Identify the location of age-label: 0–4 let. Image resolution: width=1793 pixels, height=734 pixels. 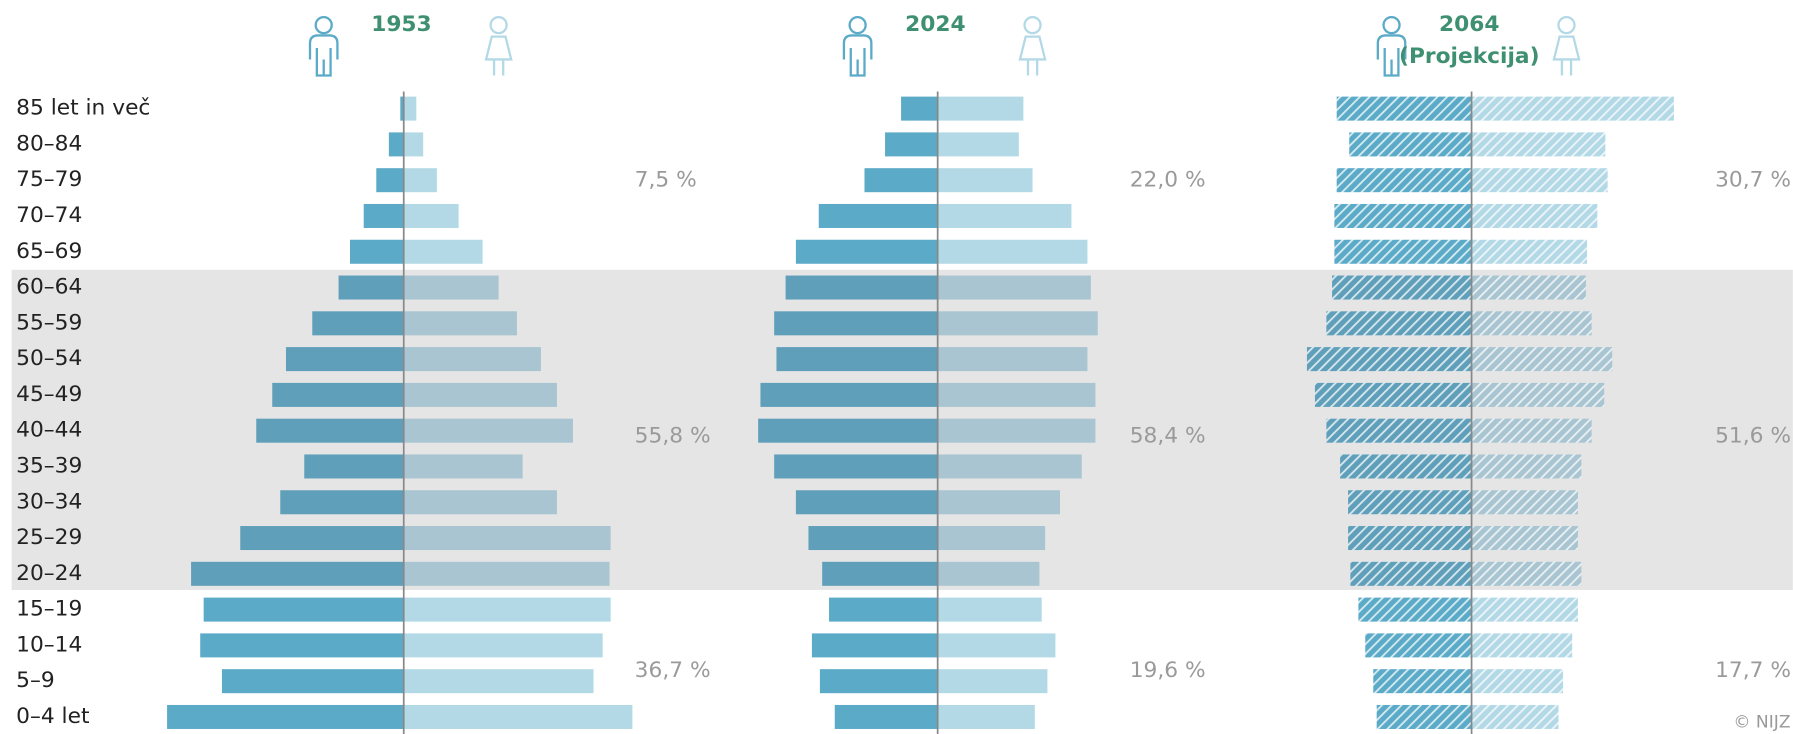
(52, 716).